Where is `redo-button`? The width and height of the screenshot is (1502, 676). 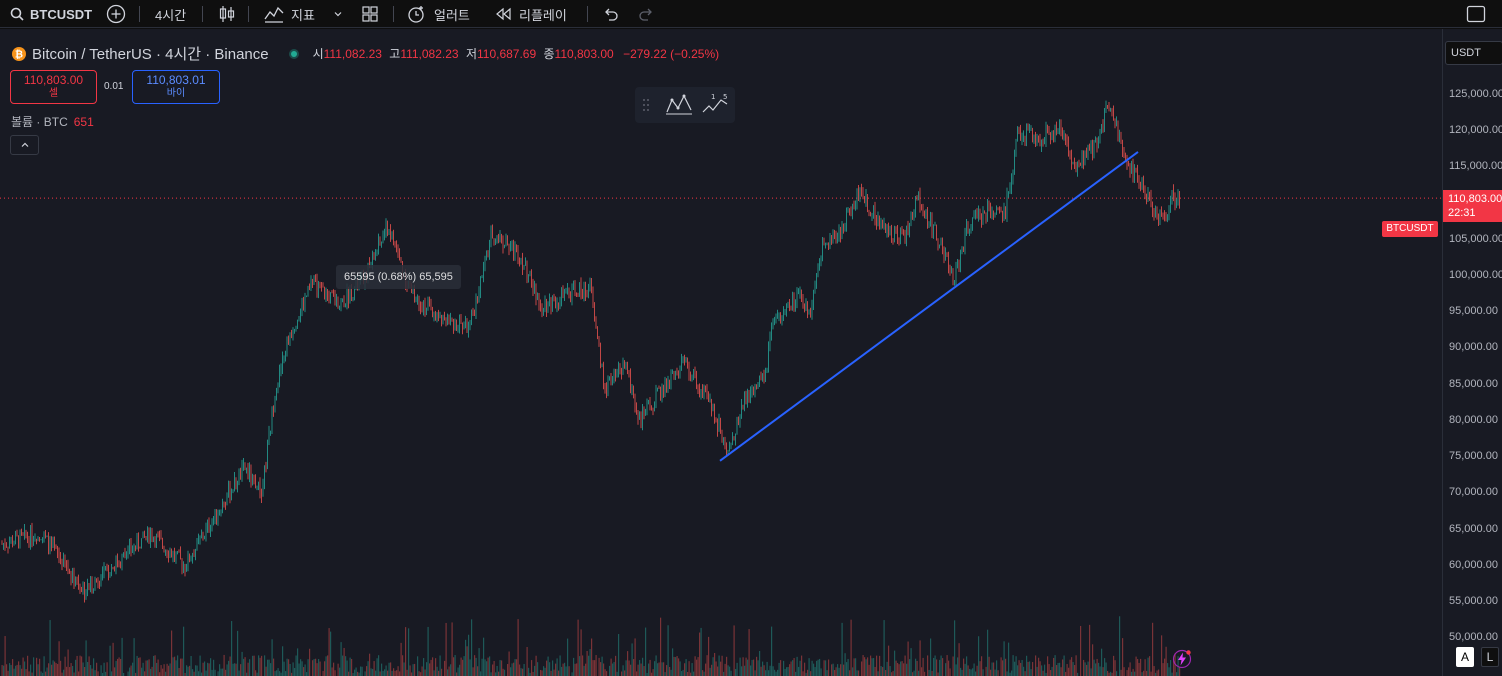 redo-button is located at coordinates (647, 14).